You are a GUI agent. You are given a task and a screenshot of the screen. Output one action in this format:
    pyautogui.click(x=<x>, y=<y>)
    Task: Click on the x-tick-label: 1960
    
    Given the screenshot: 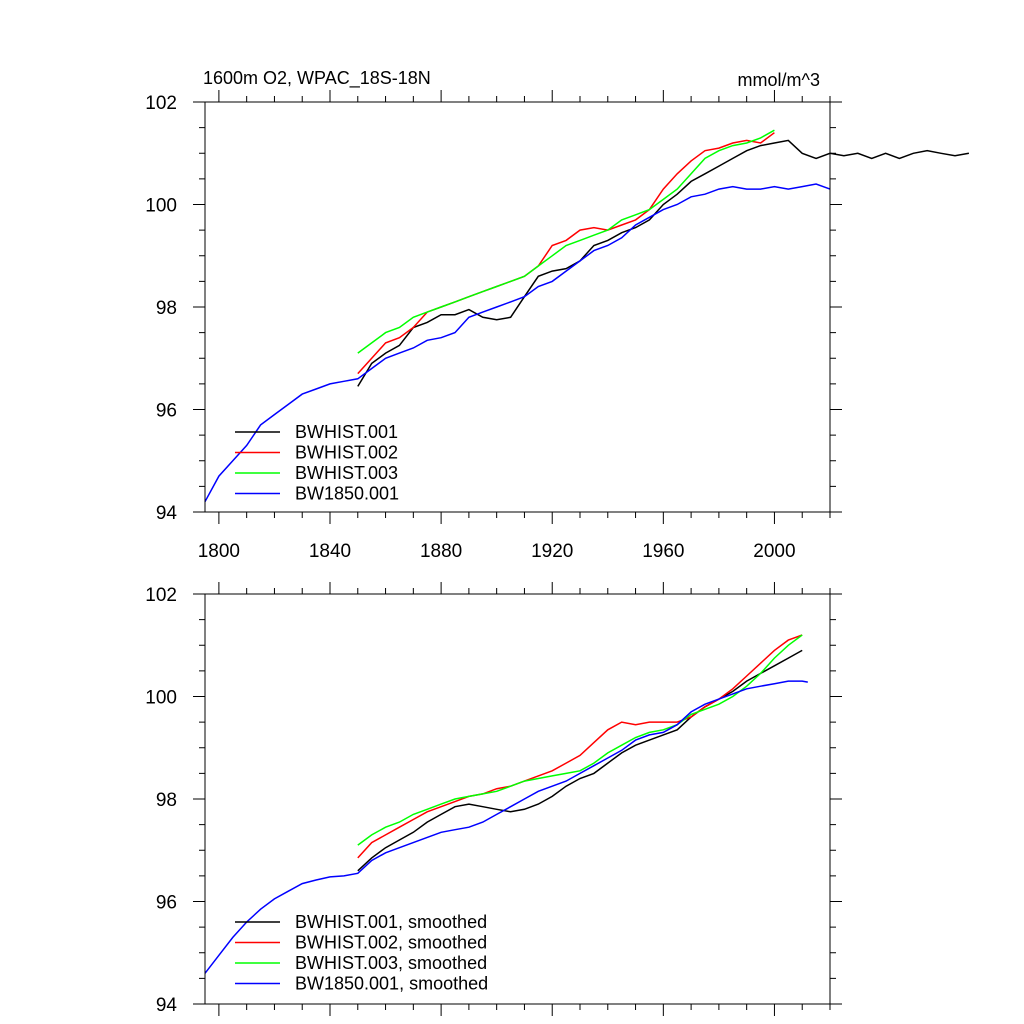 What is the action you would take?
    pyautogui.click(x=663, y=551)
    